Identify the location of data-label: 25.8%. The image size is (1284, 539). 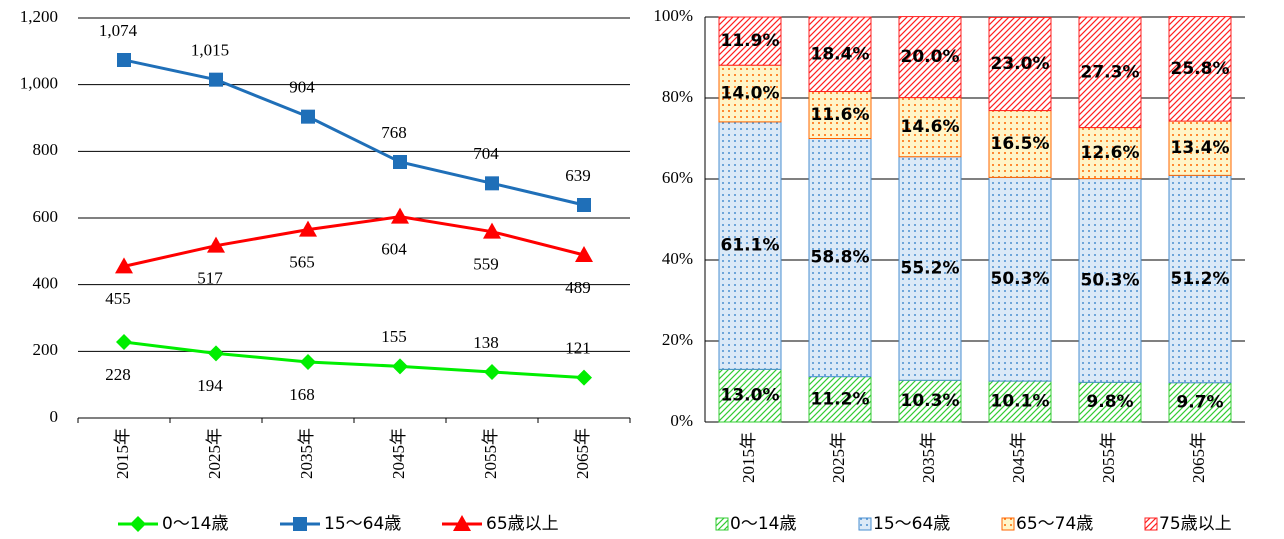
(1200, 69).